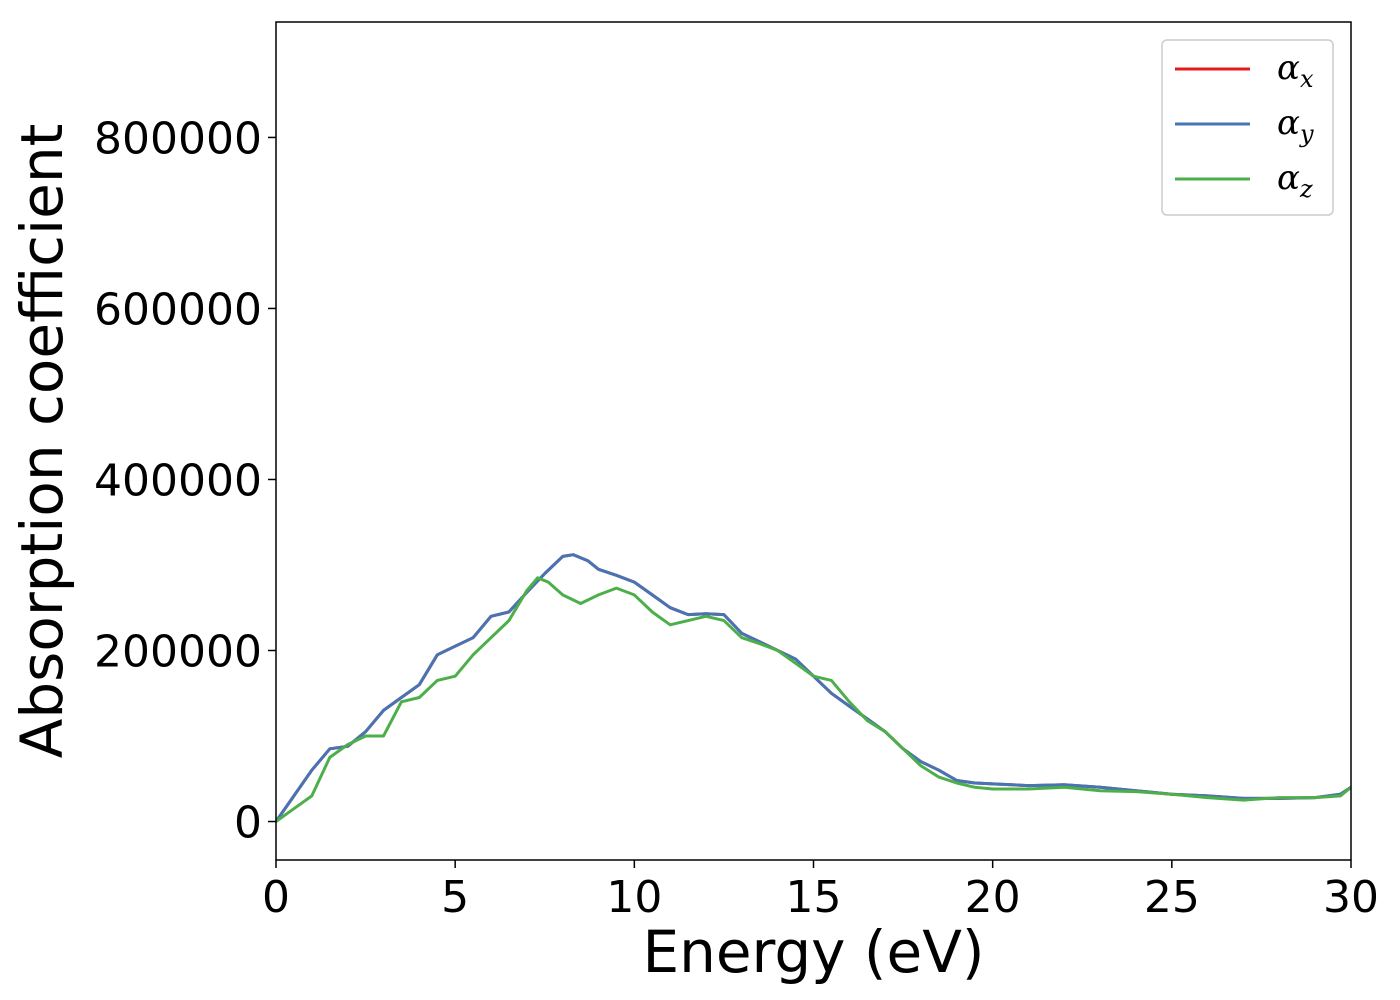  Describe the element at coordinates (42, 441) in the screenshot. I see `y-axis-label: Absorption coefficient` at that location.